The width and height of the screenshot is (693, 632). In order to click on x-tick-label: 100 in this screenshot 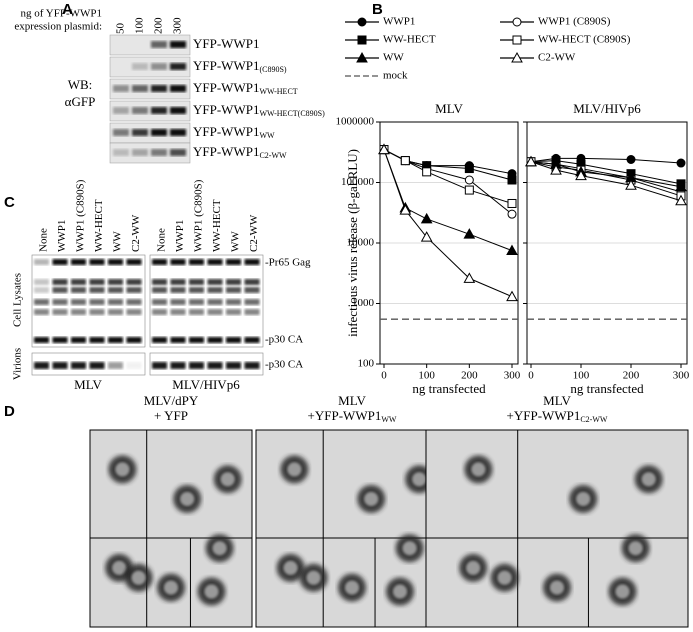, I will do `click(426, 376)`.